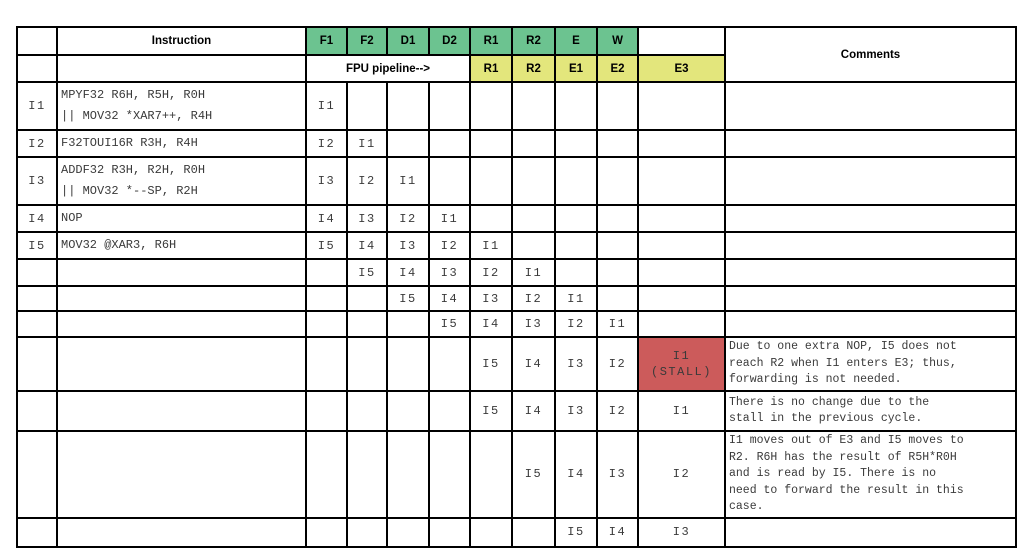  What do you see at coordinates (681, 41) in the screenshot?
I see `e3-header-blank-cell` at bounding box center [681, 41].